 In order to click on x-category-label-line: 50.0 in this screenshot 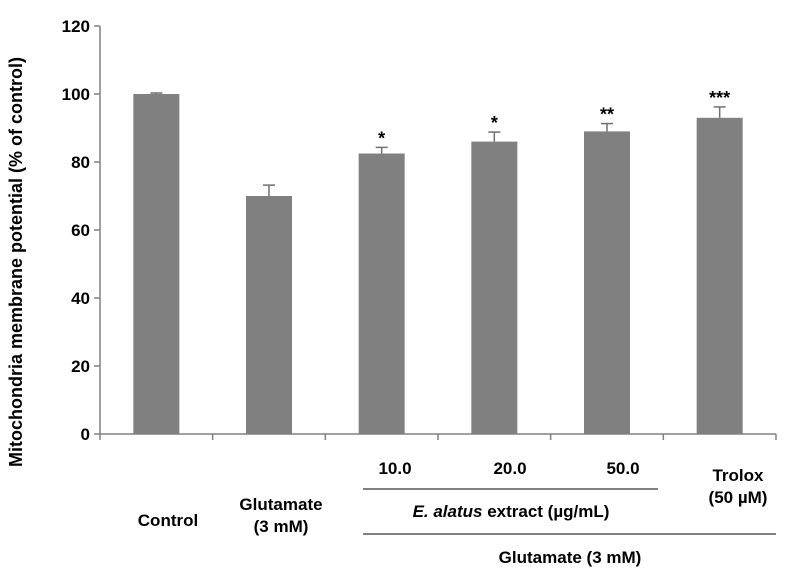, I will do `click(622, 468)`.